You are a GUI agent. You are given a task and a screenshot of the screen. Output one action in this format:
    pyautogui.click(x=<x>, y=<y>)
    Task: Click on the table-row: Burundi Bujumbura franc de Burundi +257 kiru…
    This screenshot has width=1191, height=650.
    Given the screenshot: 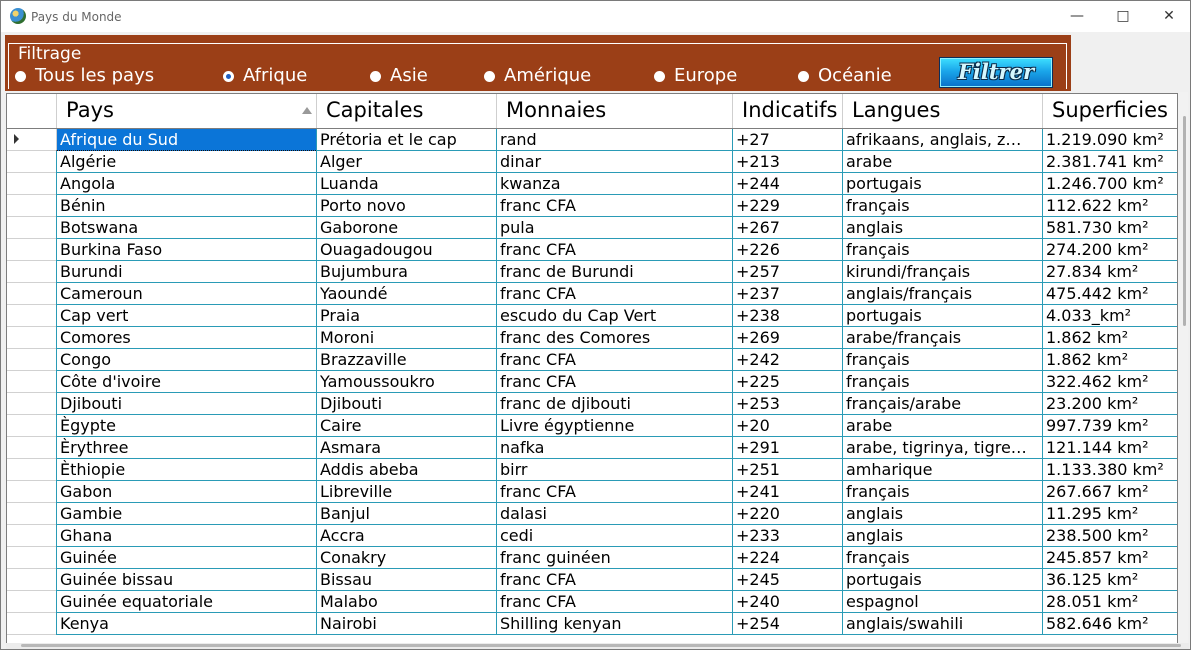 What is the action you would take?
    pyautogui.click(x=592, y=272)
    